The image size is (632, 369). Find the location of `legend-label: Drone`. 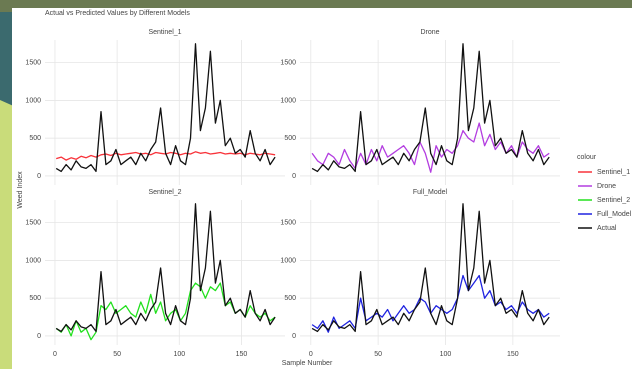

legend-label: Drone is located at coordinates (606, 186).